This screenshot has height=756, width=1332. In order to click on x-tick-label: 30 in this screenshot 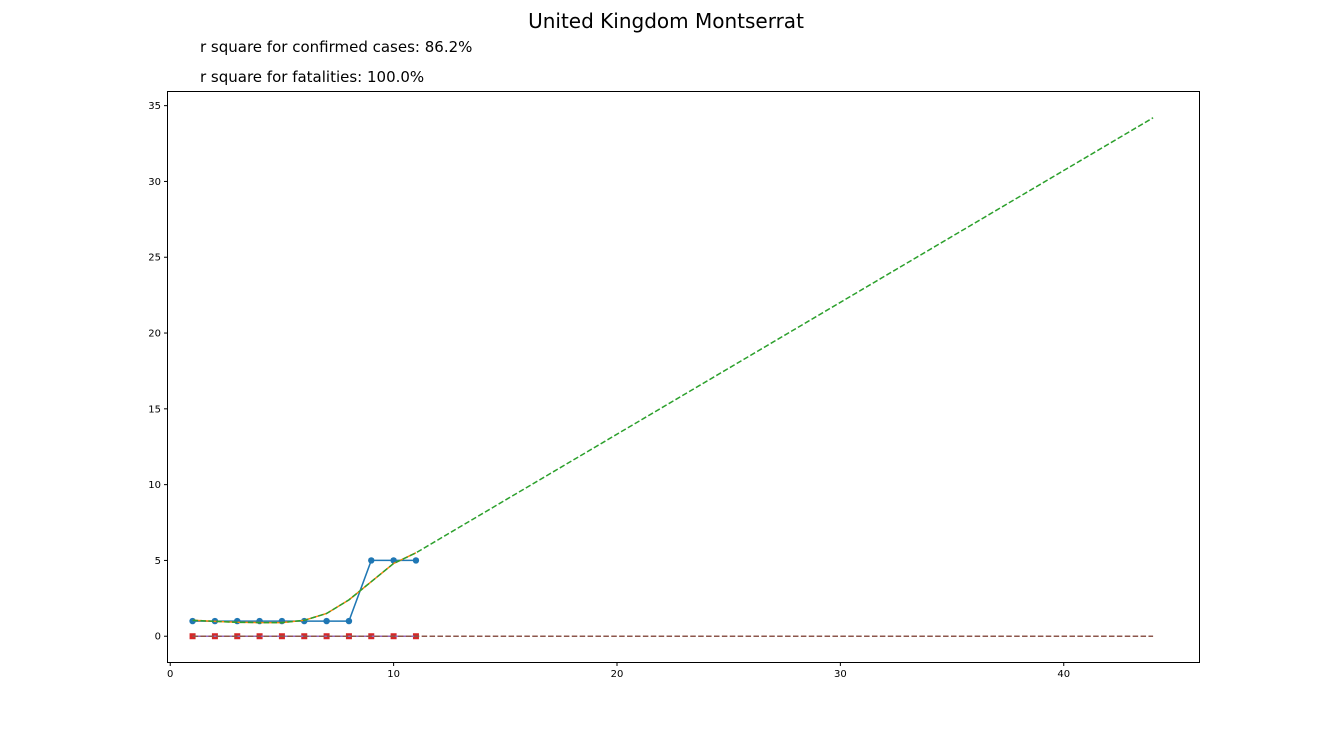, I will do `click(840, 674)`.